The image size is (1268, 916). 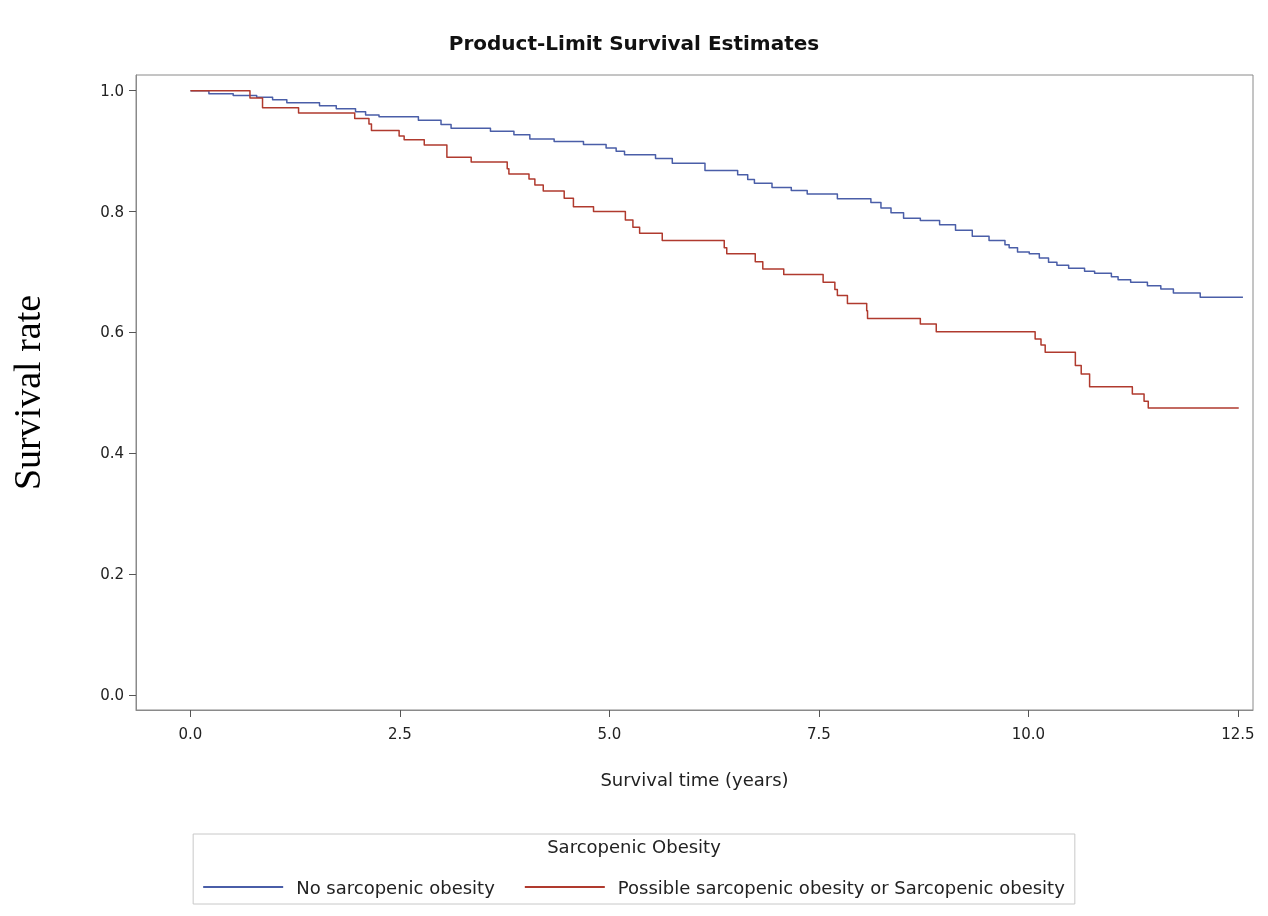 I want to click on y-tick-label: 0.4, so click(x=112, y=453).